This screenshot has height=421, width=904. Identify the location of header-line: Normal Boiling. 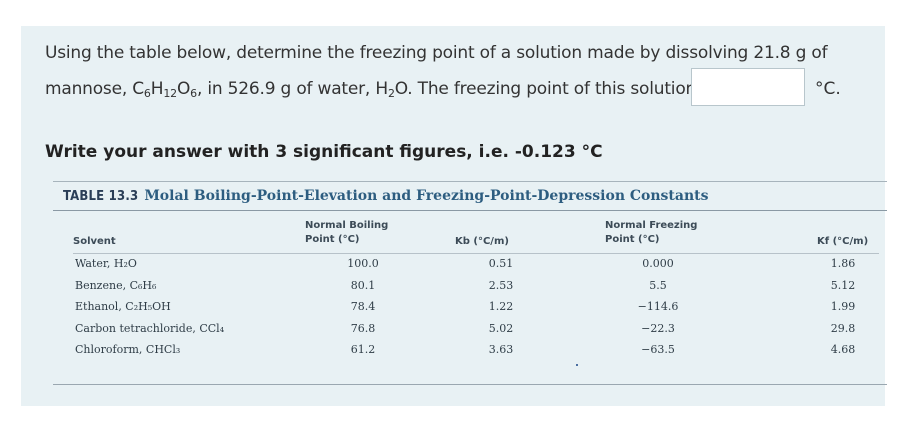
(347, 225).